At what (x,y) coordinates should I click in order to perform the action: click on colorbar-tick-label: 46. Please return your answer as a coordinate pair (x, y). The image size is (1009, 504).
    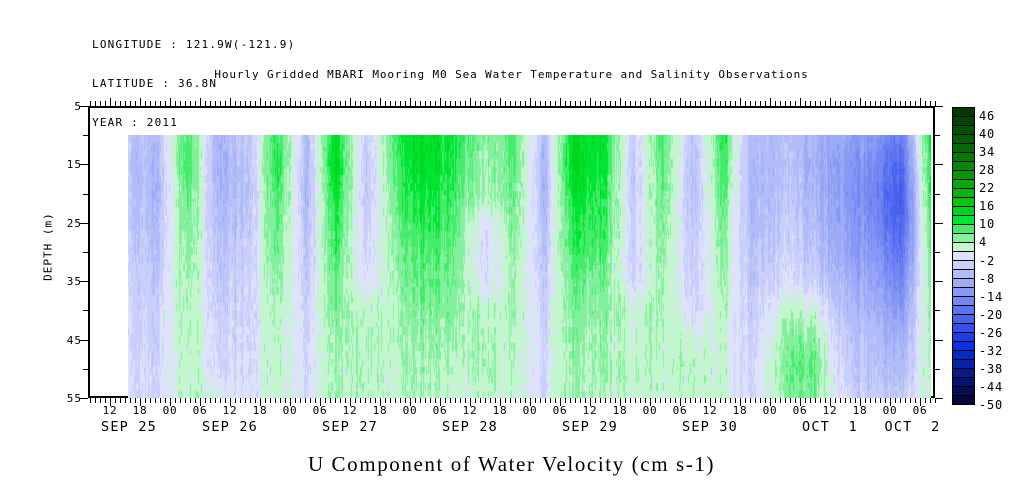
    Looking at the image, I should click on (987, 116).